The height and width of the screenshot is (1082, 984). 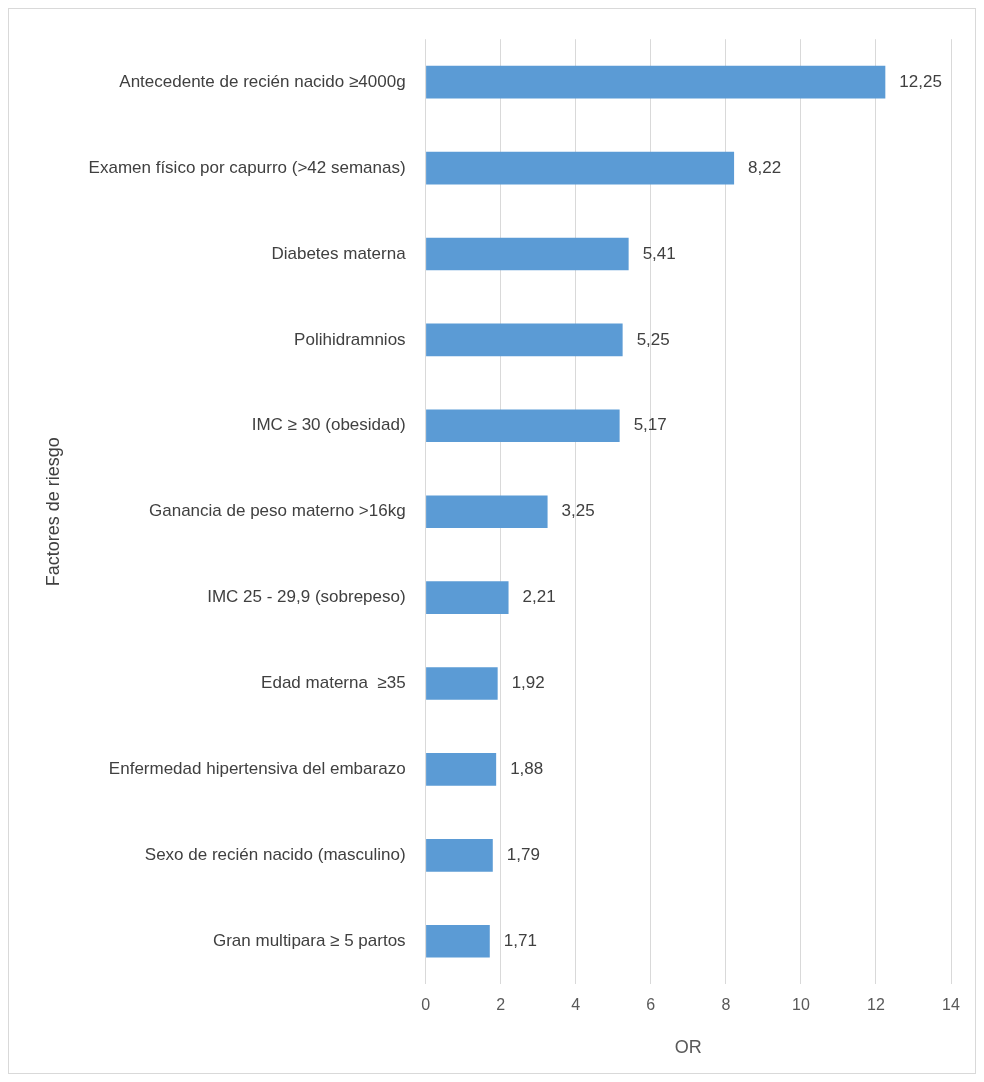 I want to click on y-tick-label: IMC ≥ 30 (obesidad), so click(x=328, y=425).